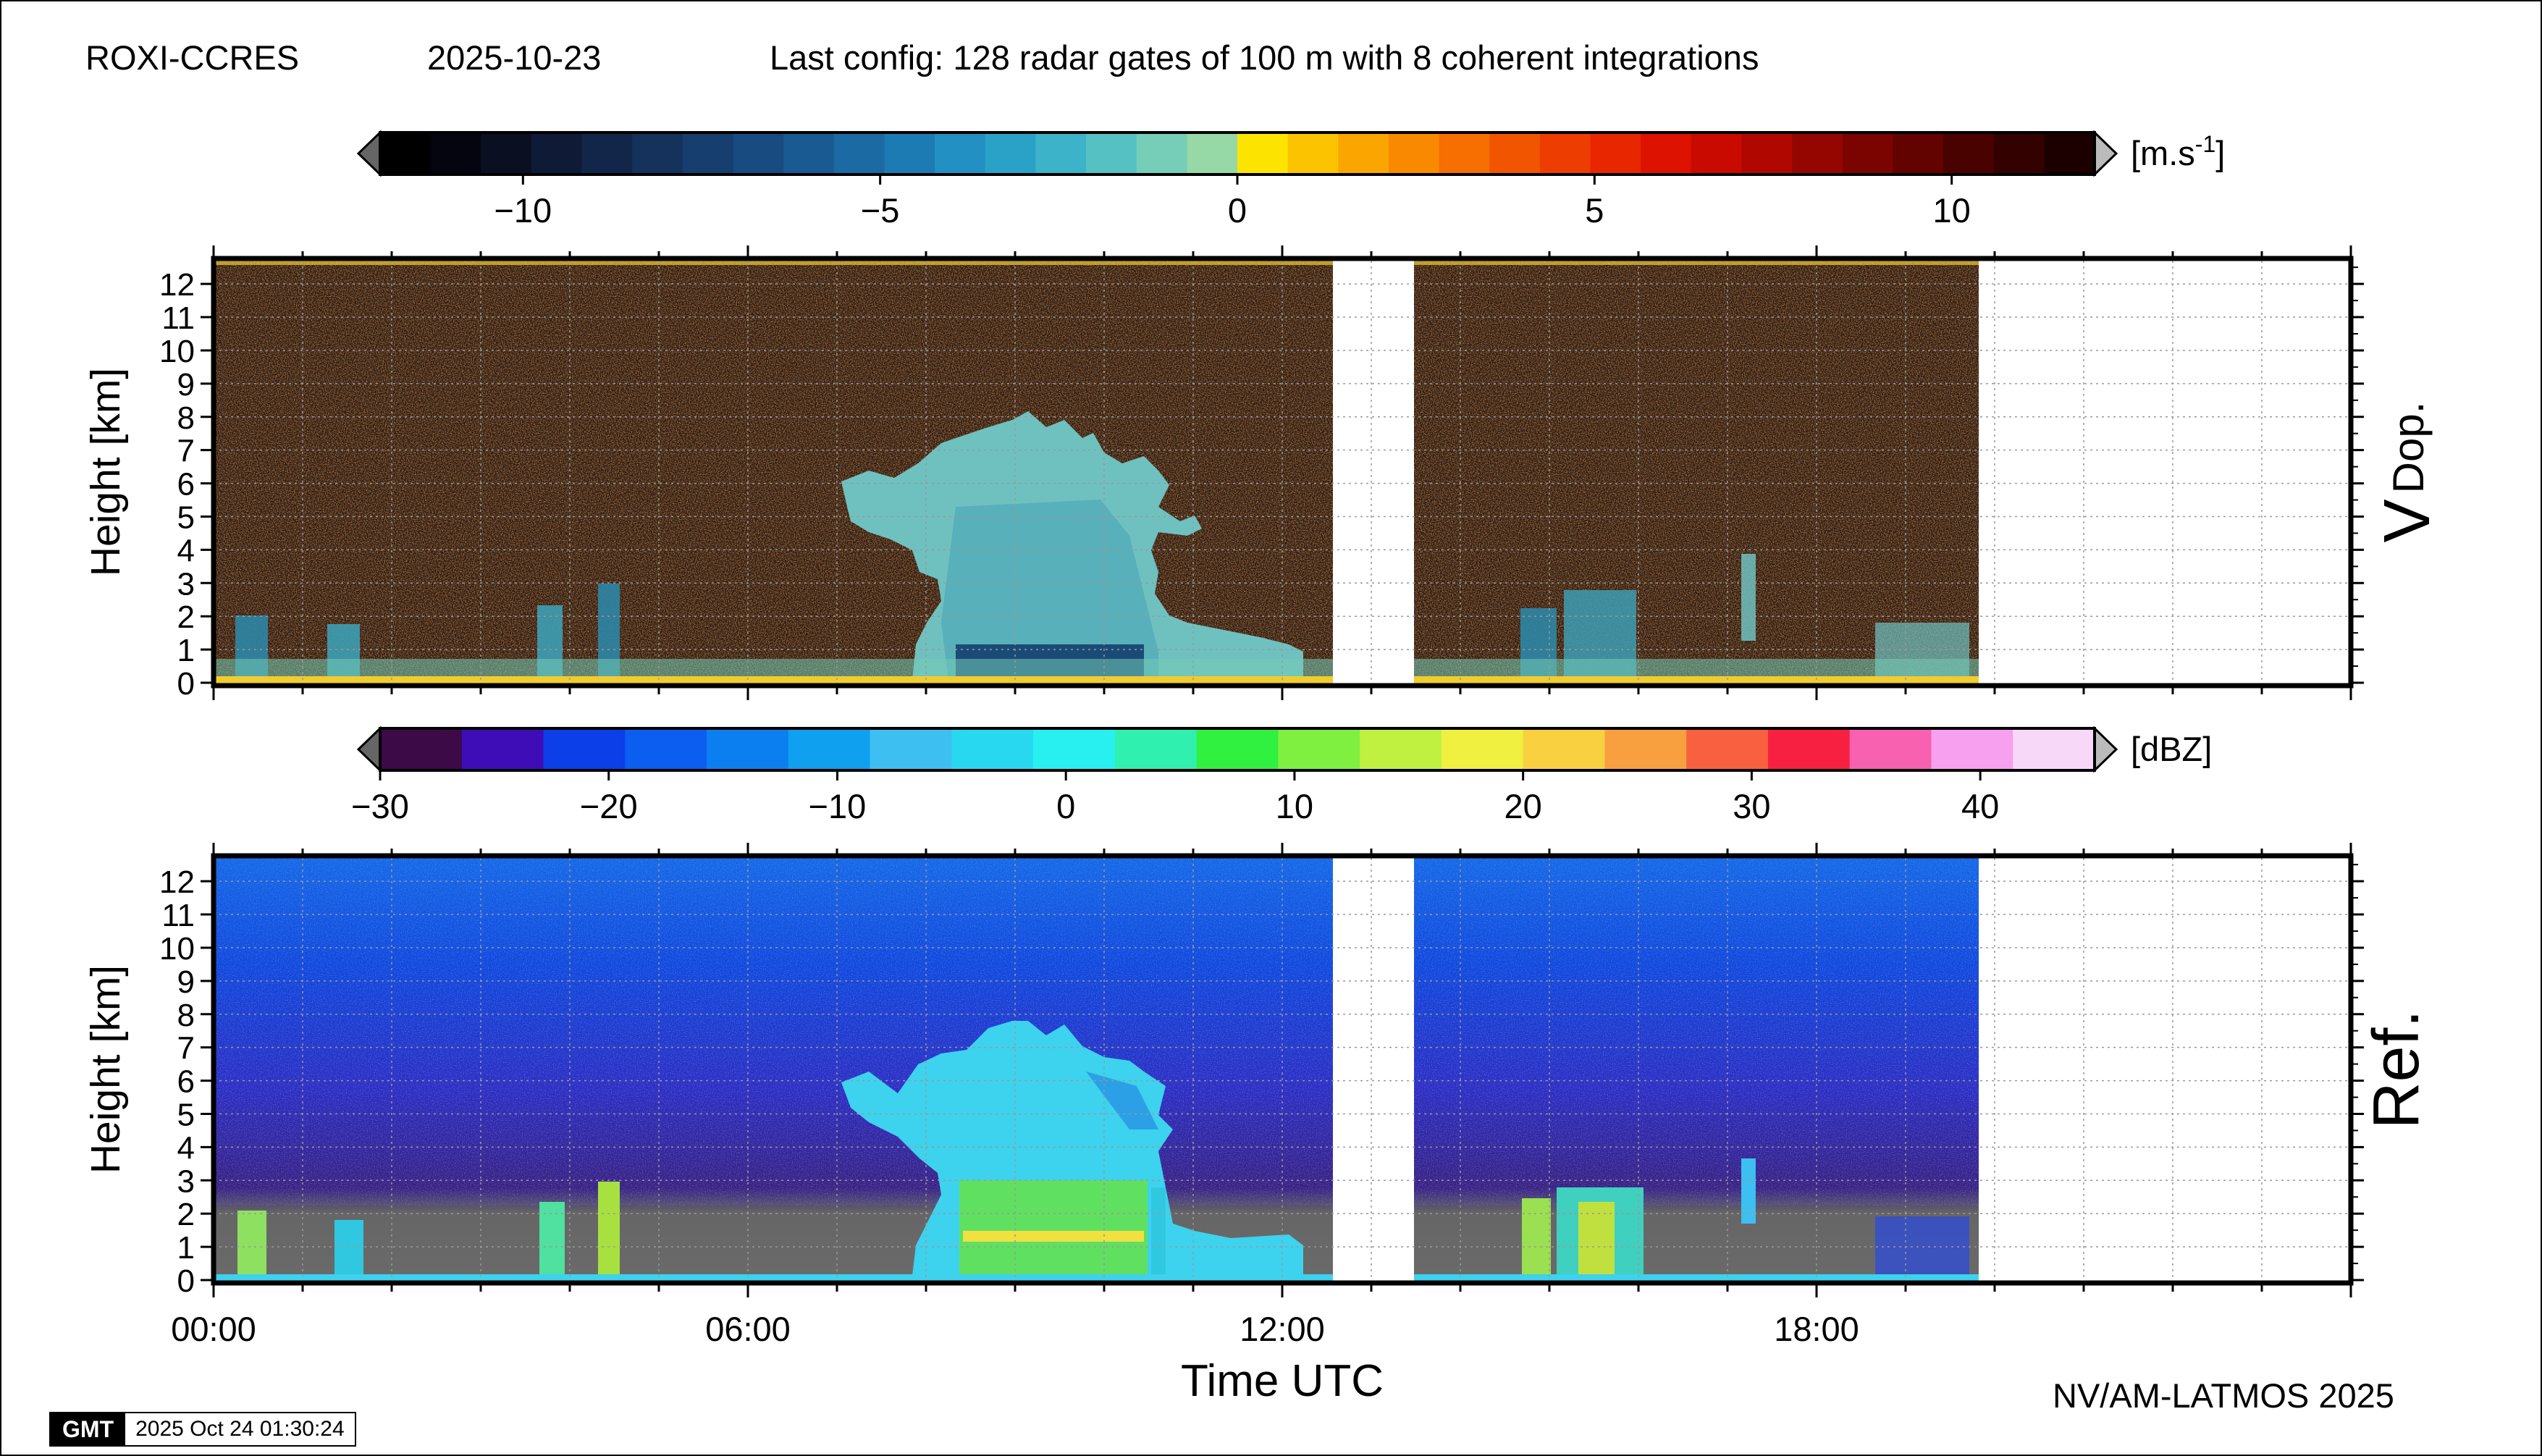  What do you see at coordinates (186, 1016) in the screenshot?
I see `y-tick-label: 8` at bounding box center [186, 1016].